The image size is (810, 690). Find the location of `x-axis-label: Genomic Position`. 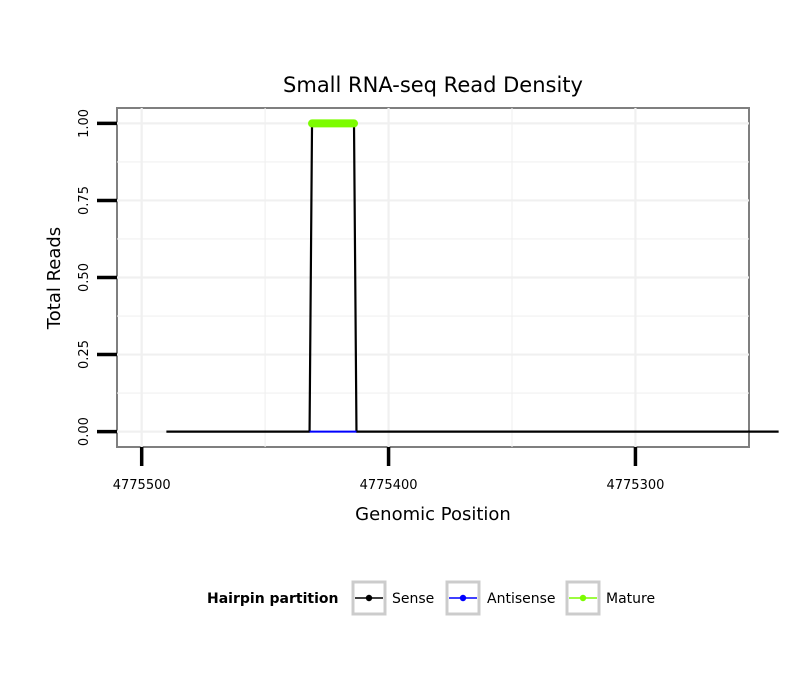

x-axis-label: Genomic Position is located at coordinates (433, 514).